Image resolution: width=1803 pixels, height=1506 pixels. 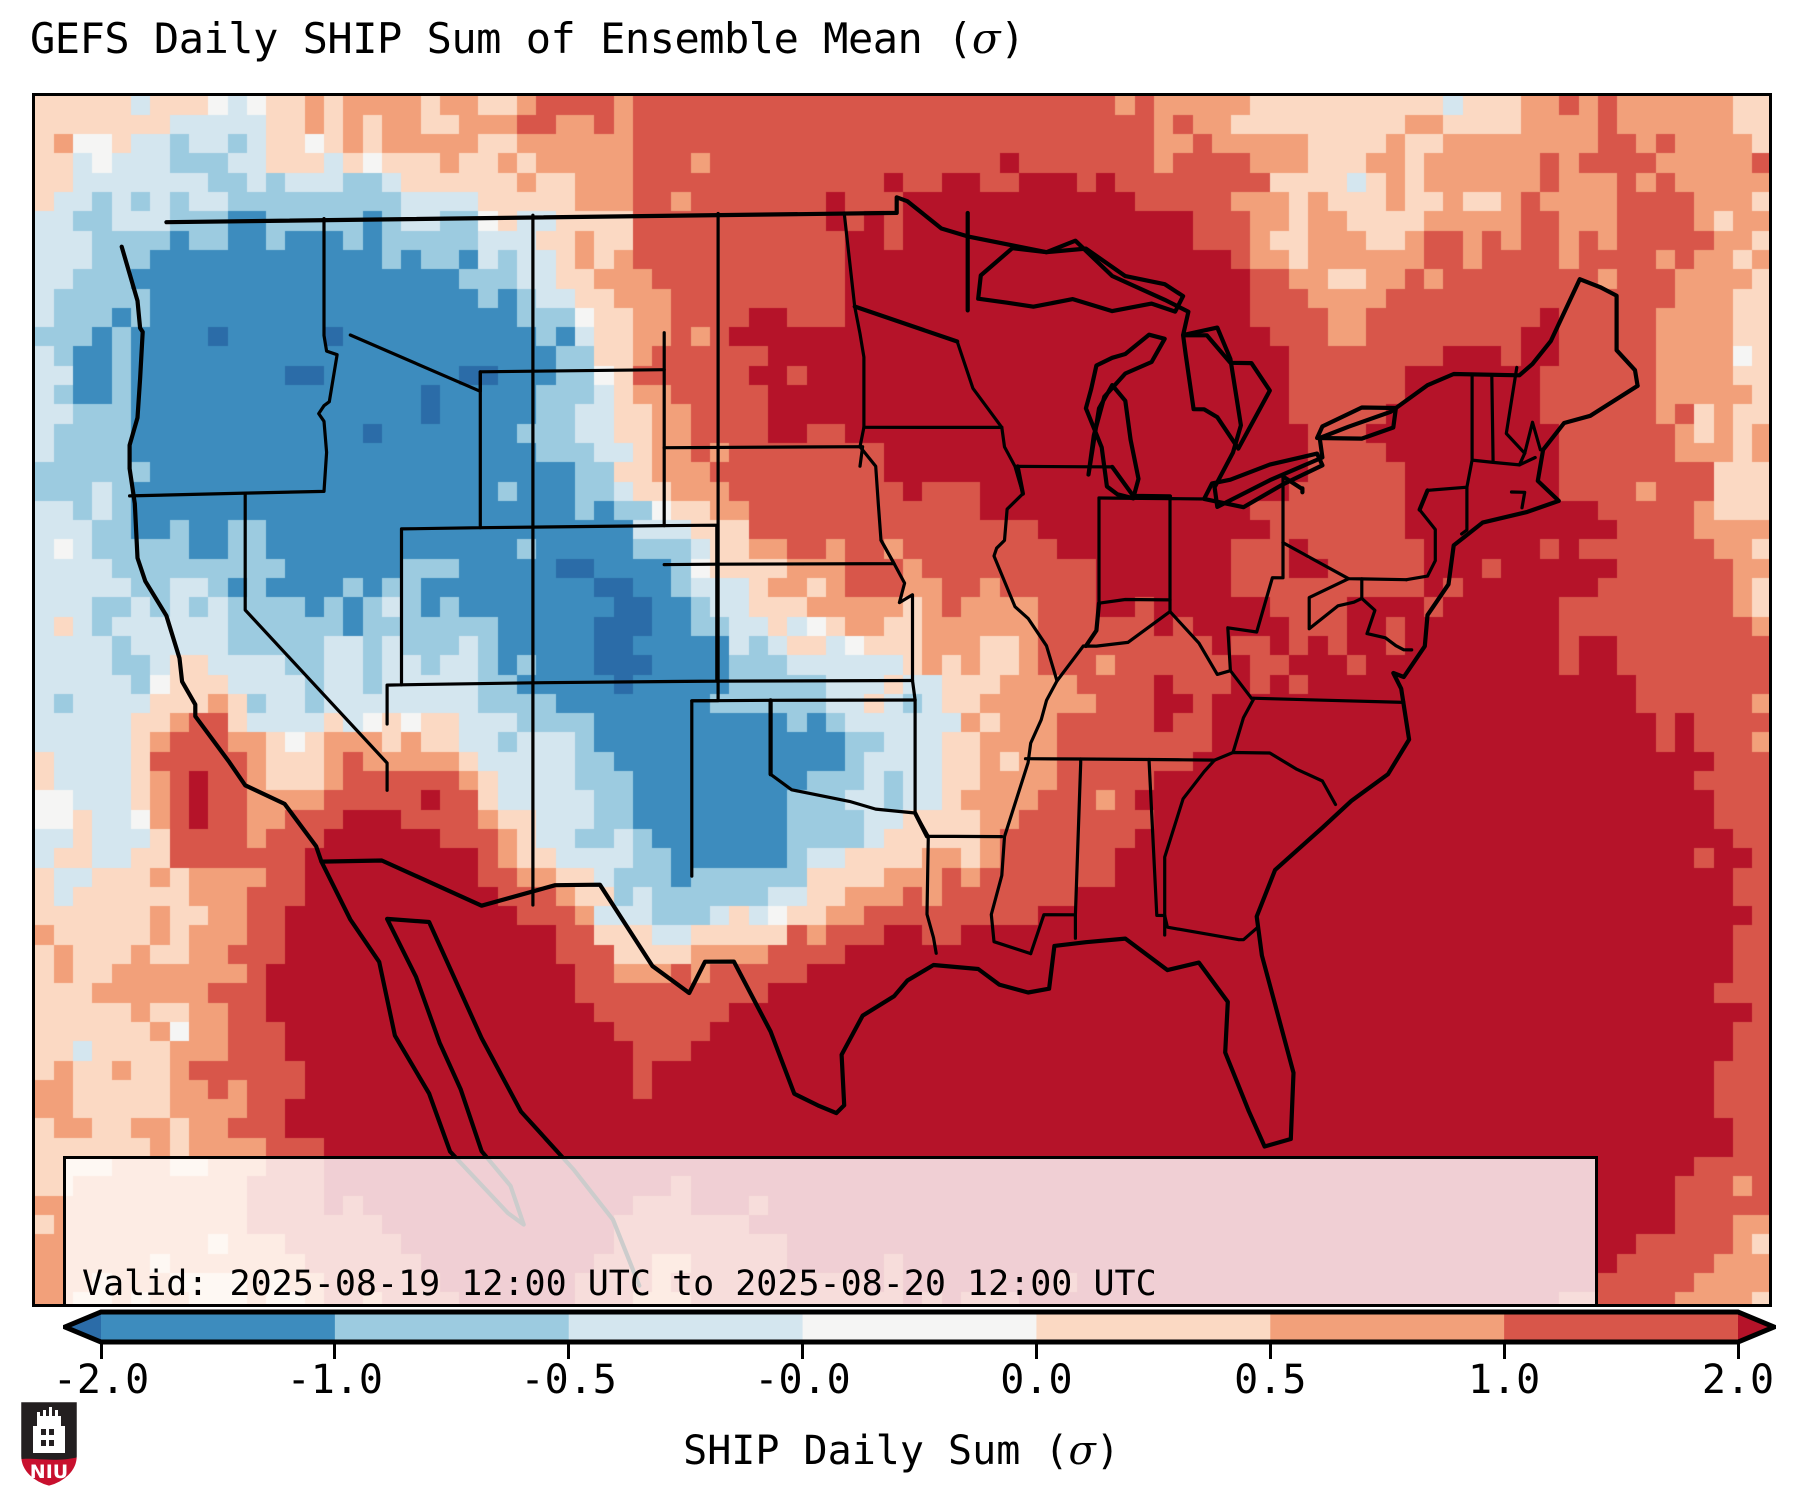 What do you see at coordinates (1756, 1327) in the screenshot?
I see `colorbar-over-arrow` at bounding box center [1756, 1327].